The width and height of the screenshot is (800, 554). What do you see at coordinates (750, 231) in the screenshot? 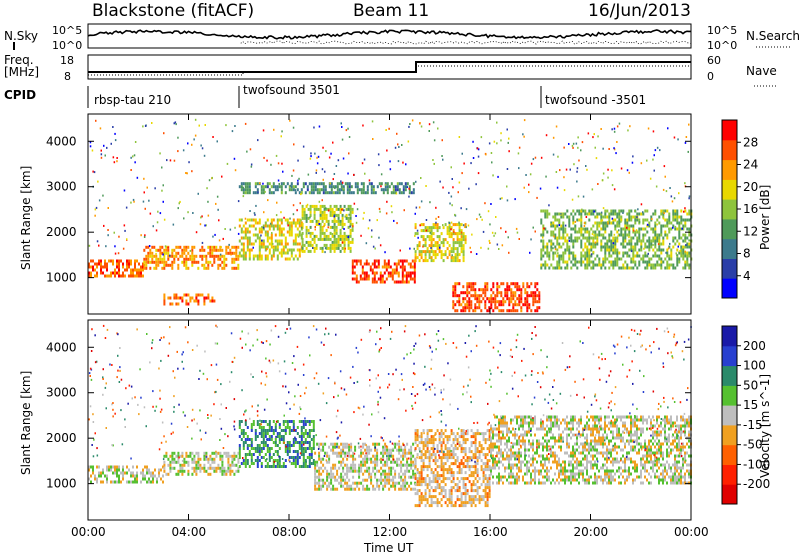
I see `power-colorbar-tick-2: 12` at bounding box center [750, 231].